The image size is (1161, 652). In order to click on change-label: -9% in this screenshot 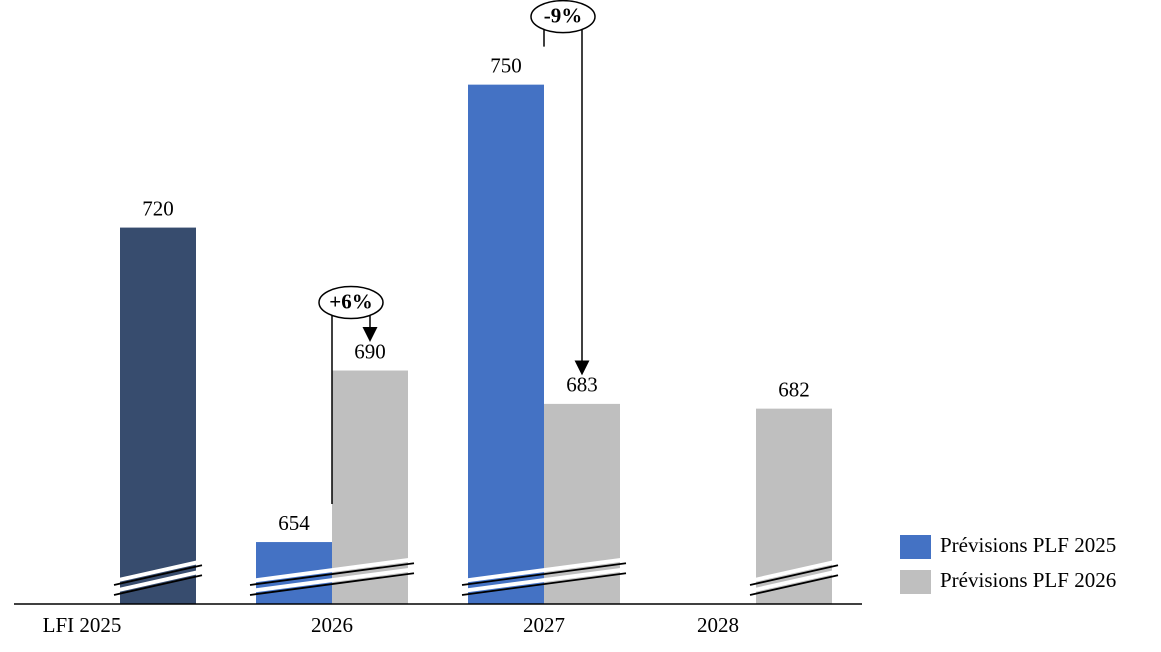, I will do `click(563, 15)`.